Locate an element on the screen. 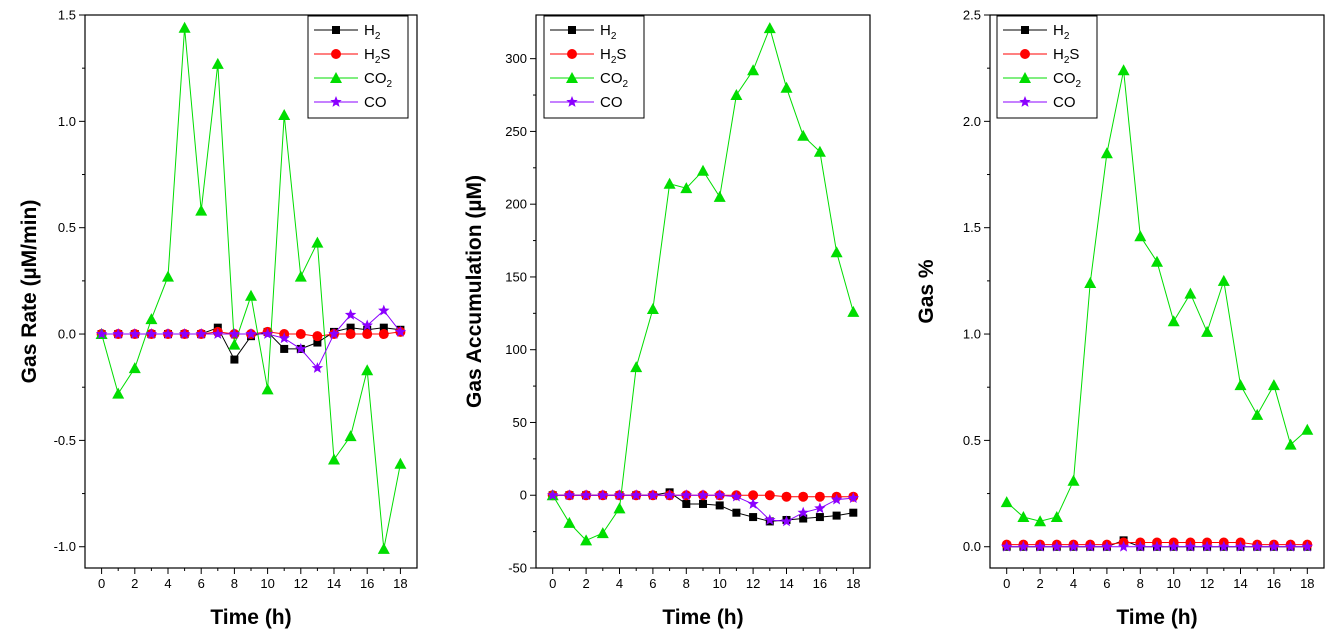 This screenshot has width=1334, height=636. y-tick-label: -1.0 is located at coordinates (65, 546).